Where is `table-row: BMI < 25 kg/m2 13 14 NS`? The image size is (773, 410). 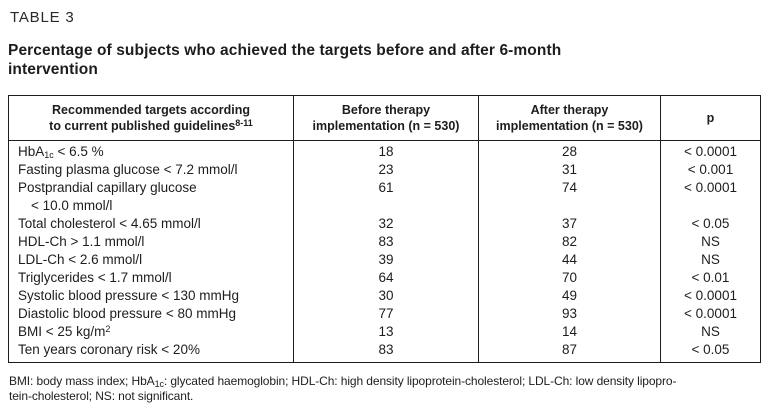 table-row: BMI < 25 kg/m2 13 14 NS is located at coordinates (385, 332).